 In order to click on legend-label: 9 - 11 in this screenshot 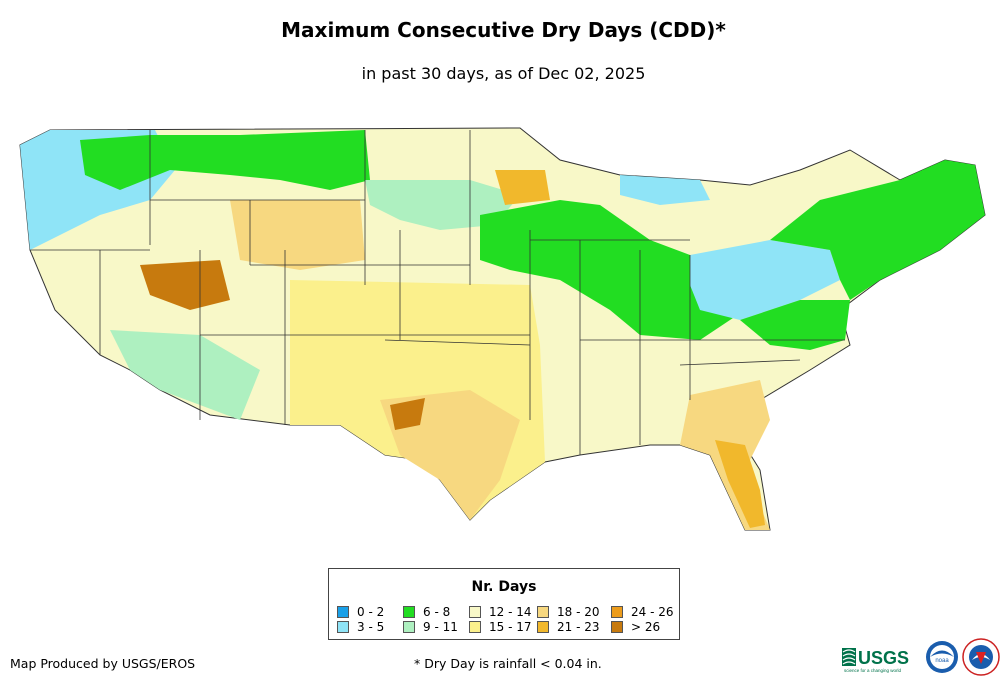, I will do `click(440, 627)`.